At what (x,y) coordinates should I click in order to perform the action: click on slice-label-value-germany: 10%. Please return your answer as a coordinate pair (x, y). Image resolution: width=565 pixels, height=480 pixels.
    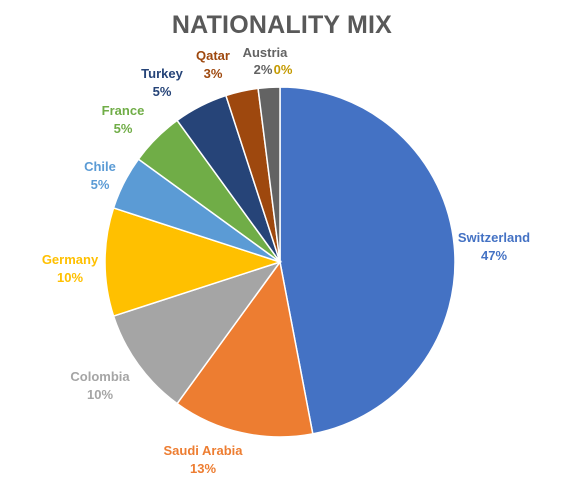
    Looking at the image, I should click on (70, 277).